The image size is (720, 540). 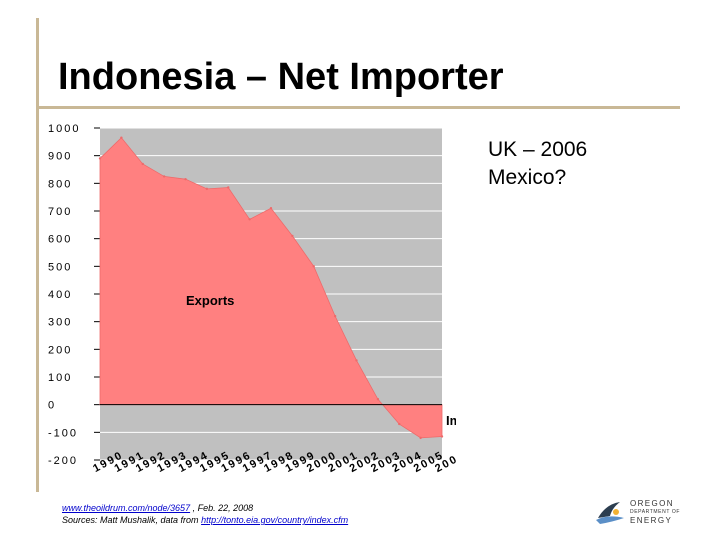 I want to click on logo-wordmark: OREGON DEPARTMENT OF ENERGY, so click(x=655, y=512).